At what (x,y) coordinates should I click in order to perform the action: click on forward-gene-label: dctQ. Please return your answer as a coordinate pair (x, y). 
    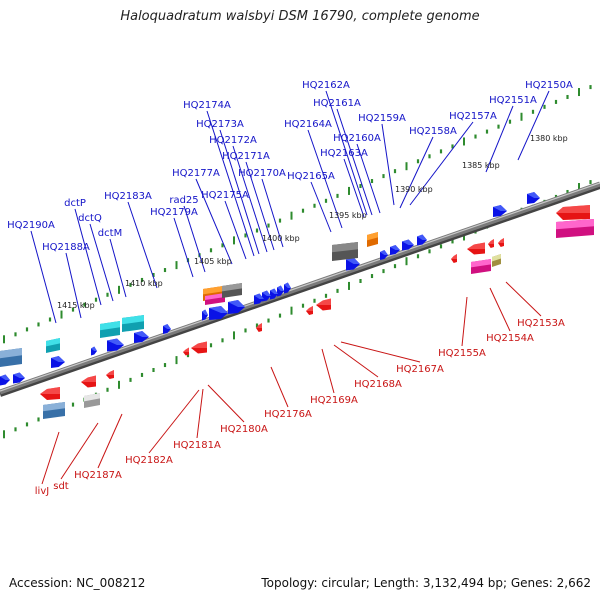
    Looking at the image, I should click on (90, 218).